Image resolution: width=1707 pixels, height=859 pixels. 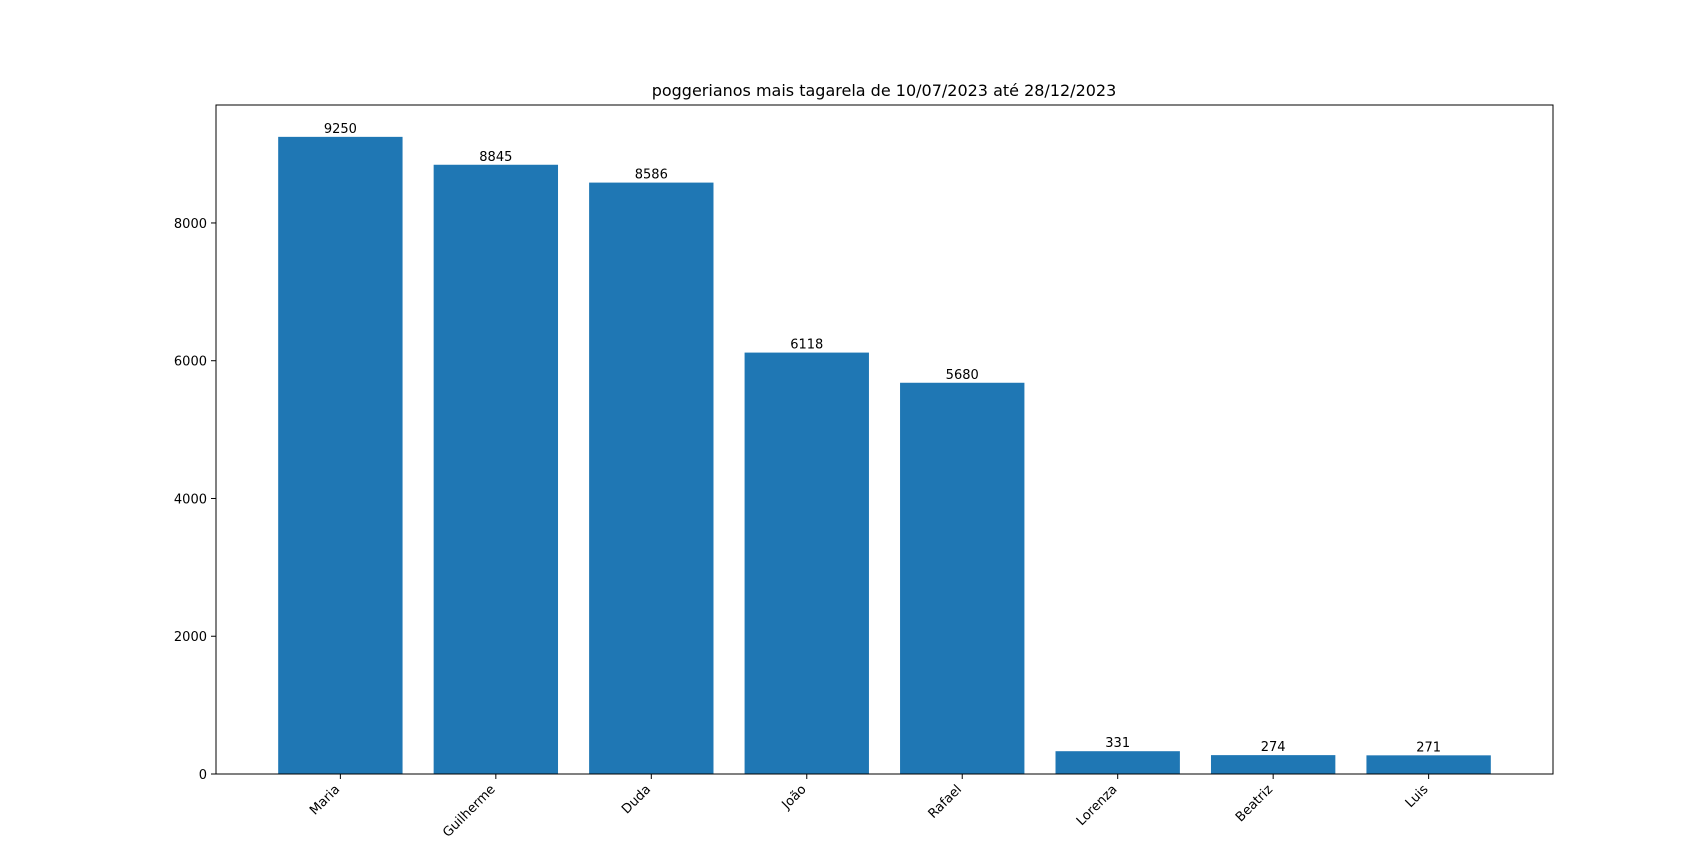 What do you see at coordinates (636, 799) in the screenshot?
I see `x-tick-label-2: Duda` at bounding box center [636, 799].